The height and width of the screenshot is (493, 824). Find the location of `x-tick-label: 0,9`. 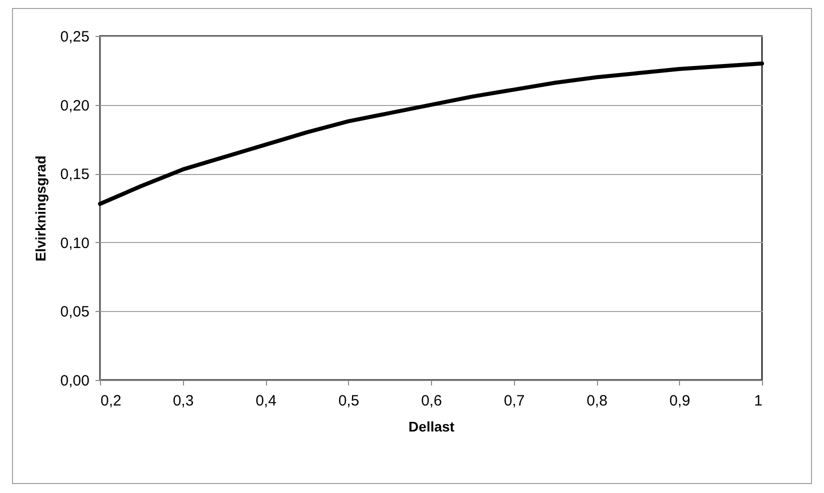

x-tick-label: 0,9 is located at coordinates (679, 401).